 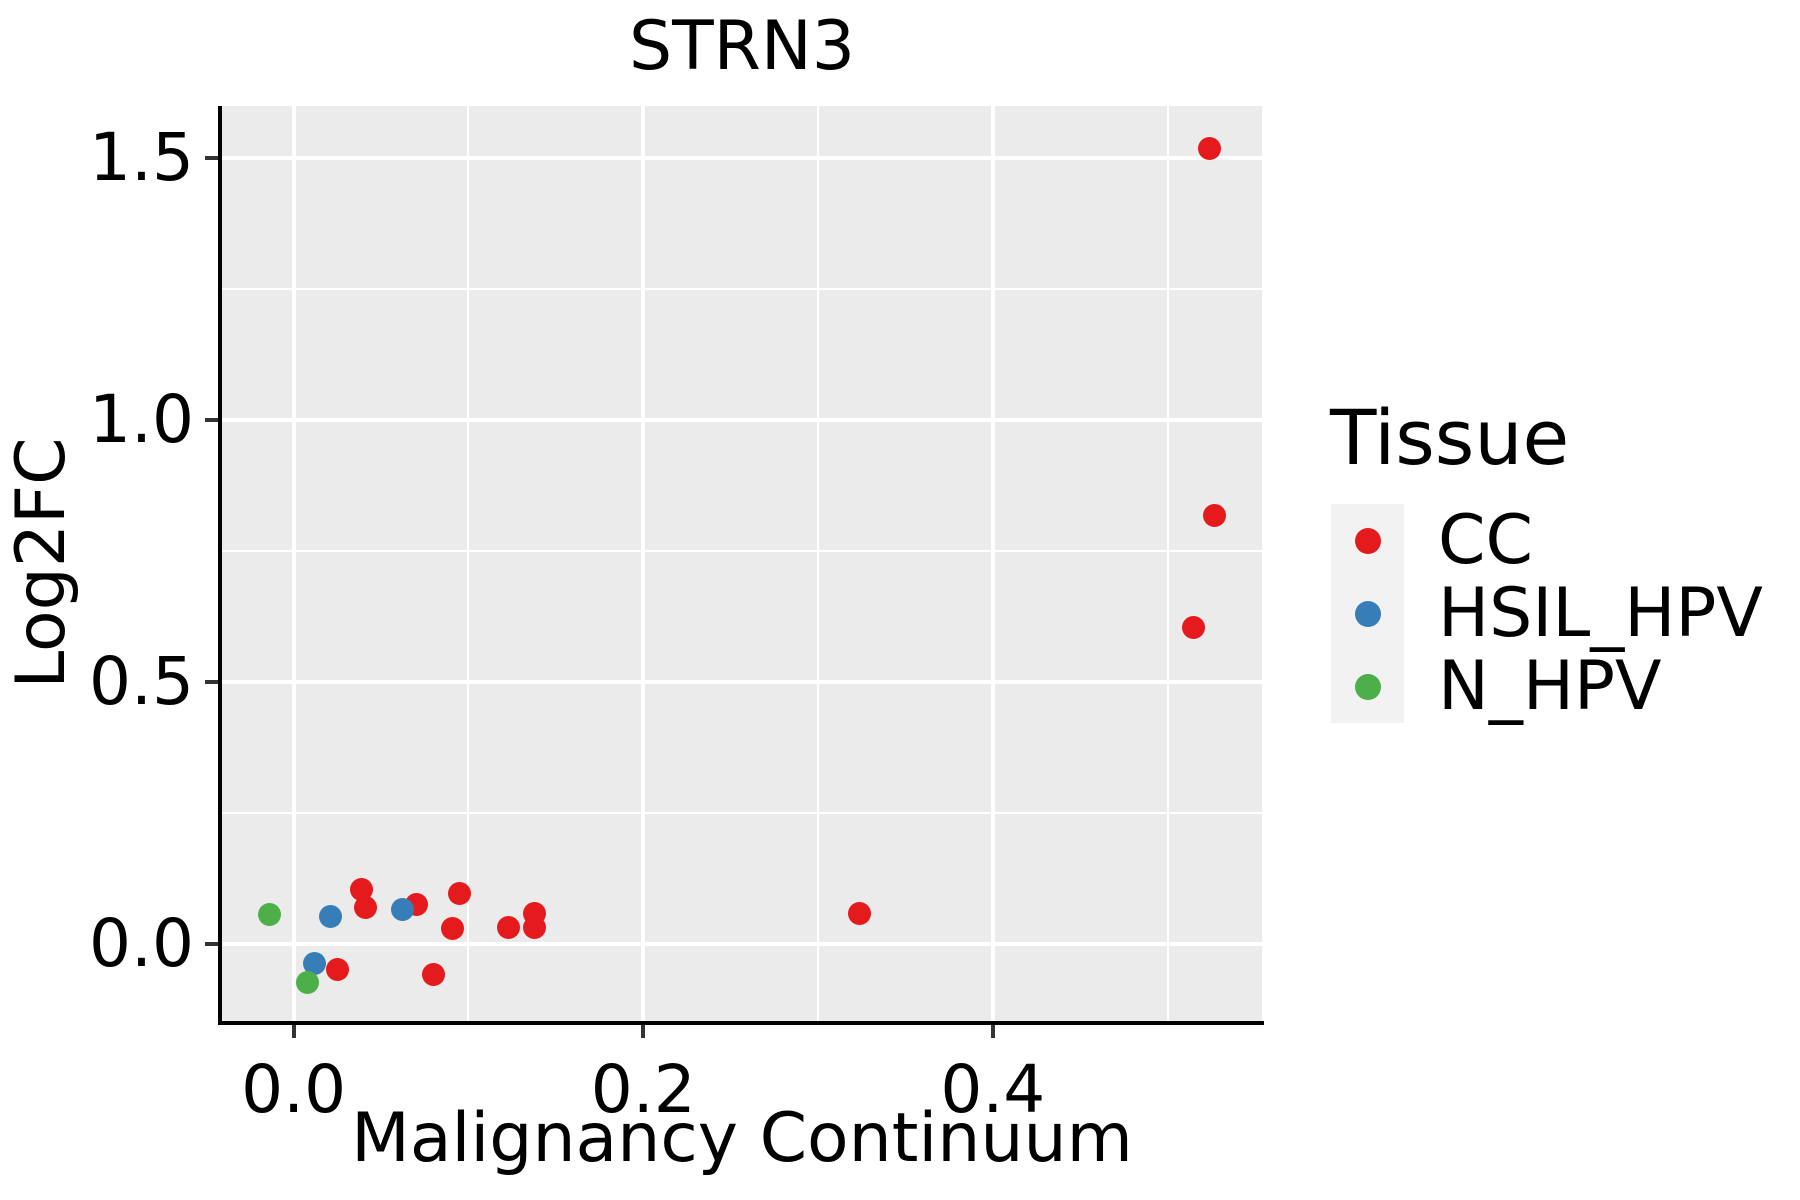 I want to click on x-tick-label: 0.2, so click(x=643, y=1089).